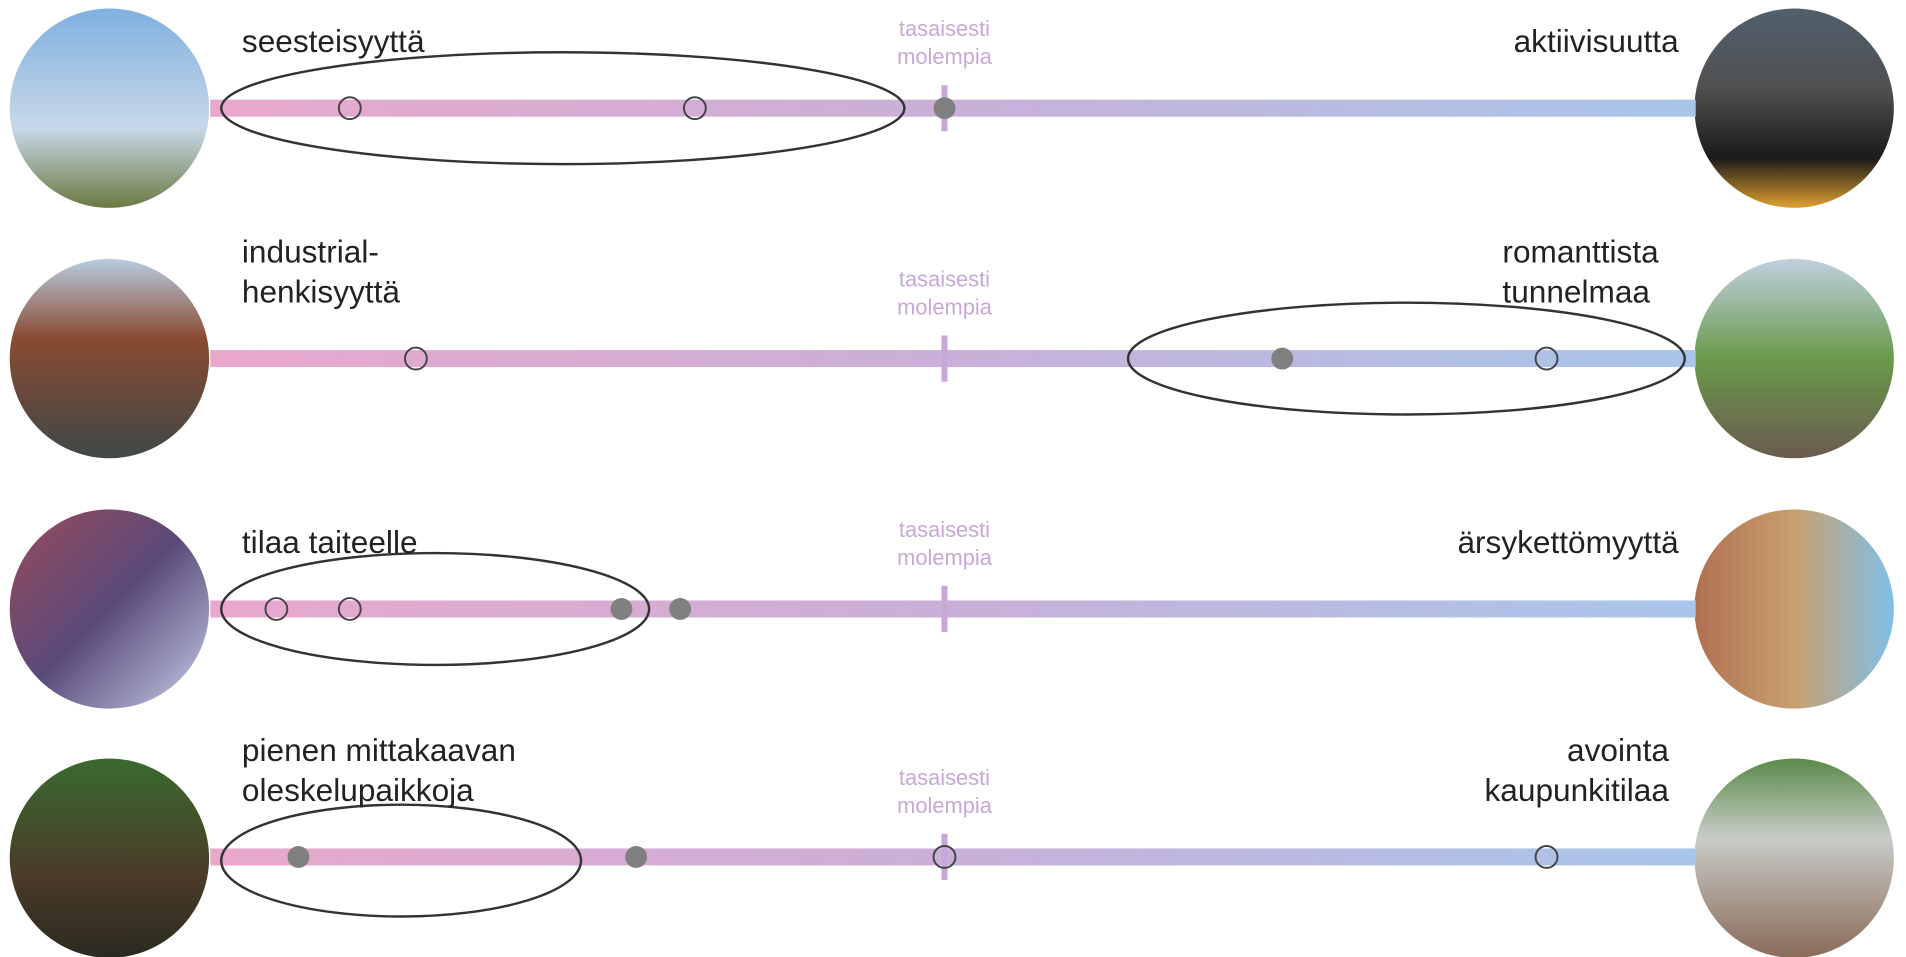 The width and height of the screenshot is (1906, 957). What do you see at coordinates (358, 790) in the screenshot?
I see `left-label: oleskelupaikkoja` at bounding box center [358, 790].